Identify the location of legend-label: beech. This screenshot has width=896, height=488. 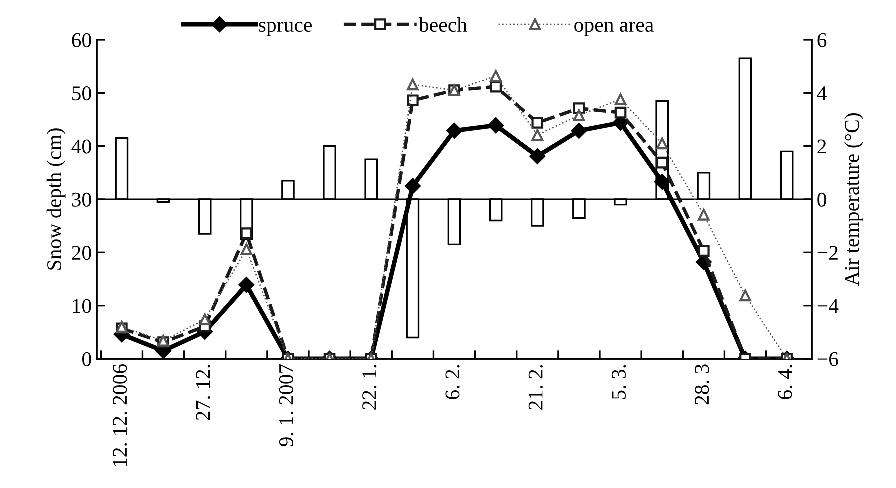
(443, 24).